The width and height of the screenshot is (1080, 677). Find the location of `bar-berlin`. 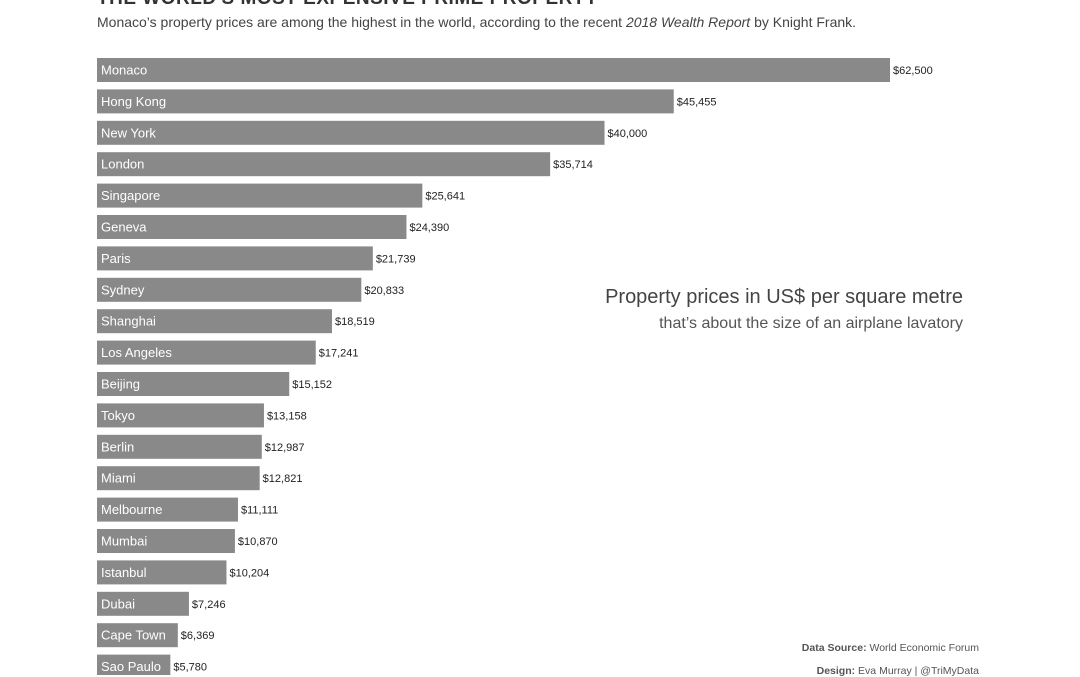

bar-berlin is located at coordinates (179, 446).